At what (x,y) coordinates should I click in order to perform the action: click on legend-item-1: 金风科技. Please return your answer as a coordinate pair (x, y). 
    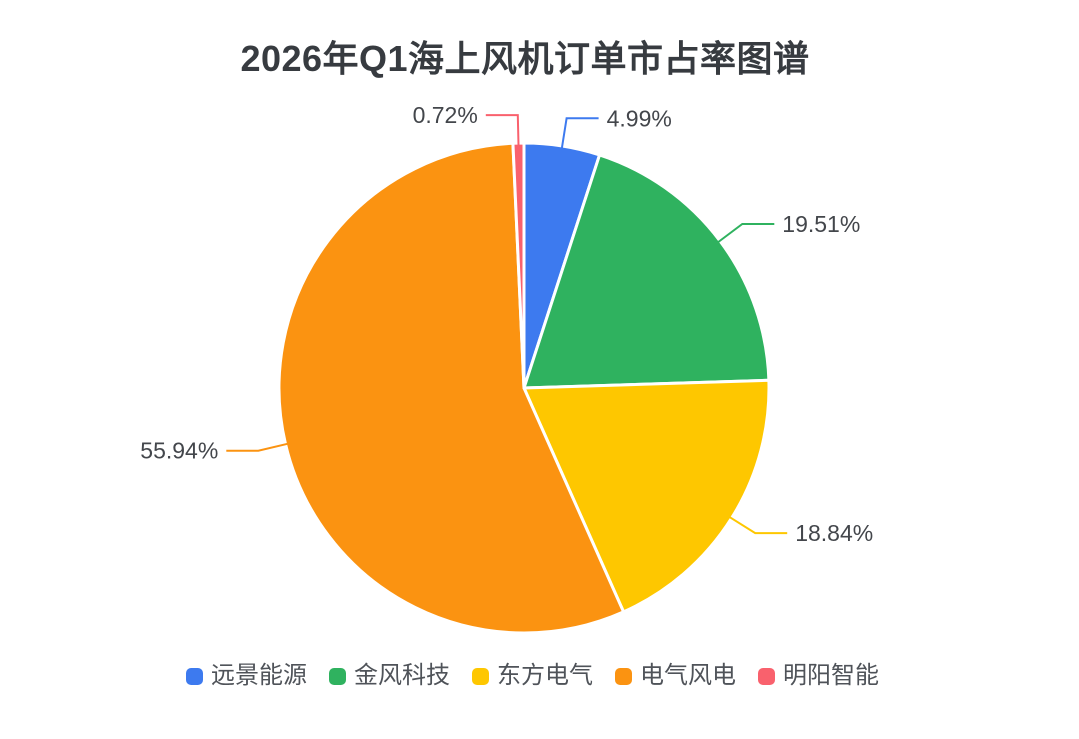
    Looking at the image, I should click on (389, 676).